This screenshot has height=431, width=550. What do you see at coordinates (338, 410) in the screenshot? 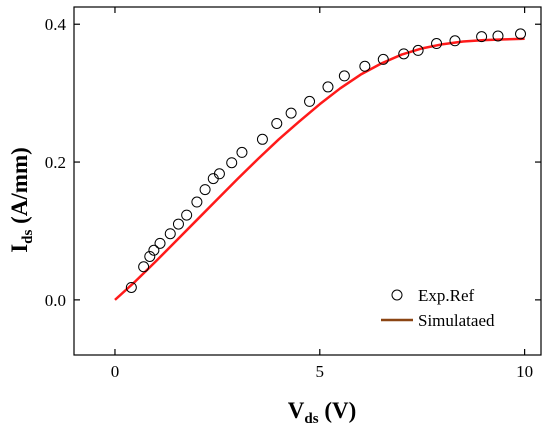
I see `x-axis-title-unit: (V)` at bounding box center [338, 410].